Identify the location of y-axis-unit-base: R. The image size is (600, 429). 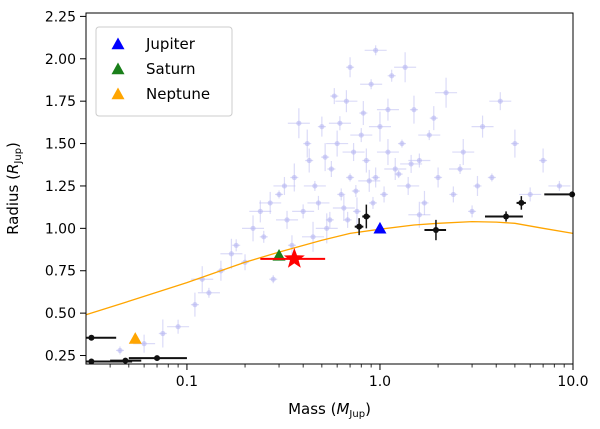
(13, 169).